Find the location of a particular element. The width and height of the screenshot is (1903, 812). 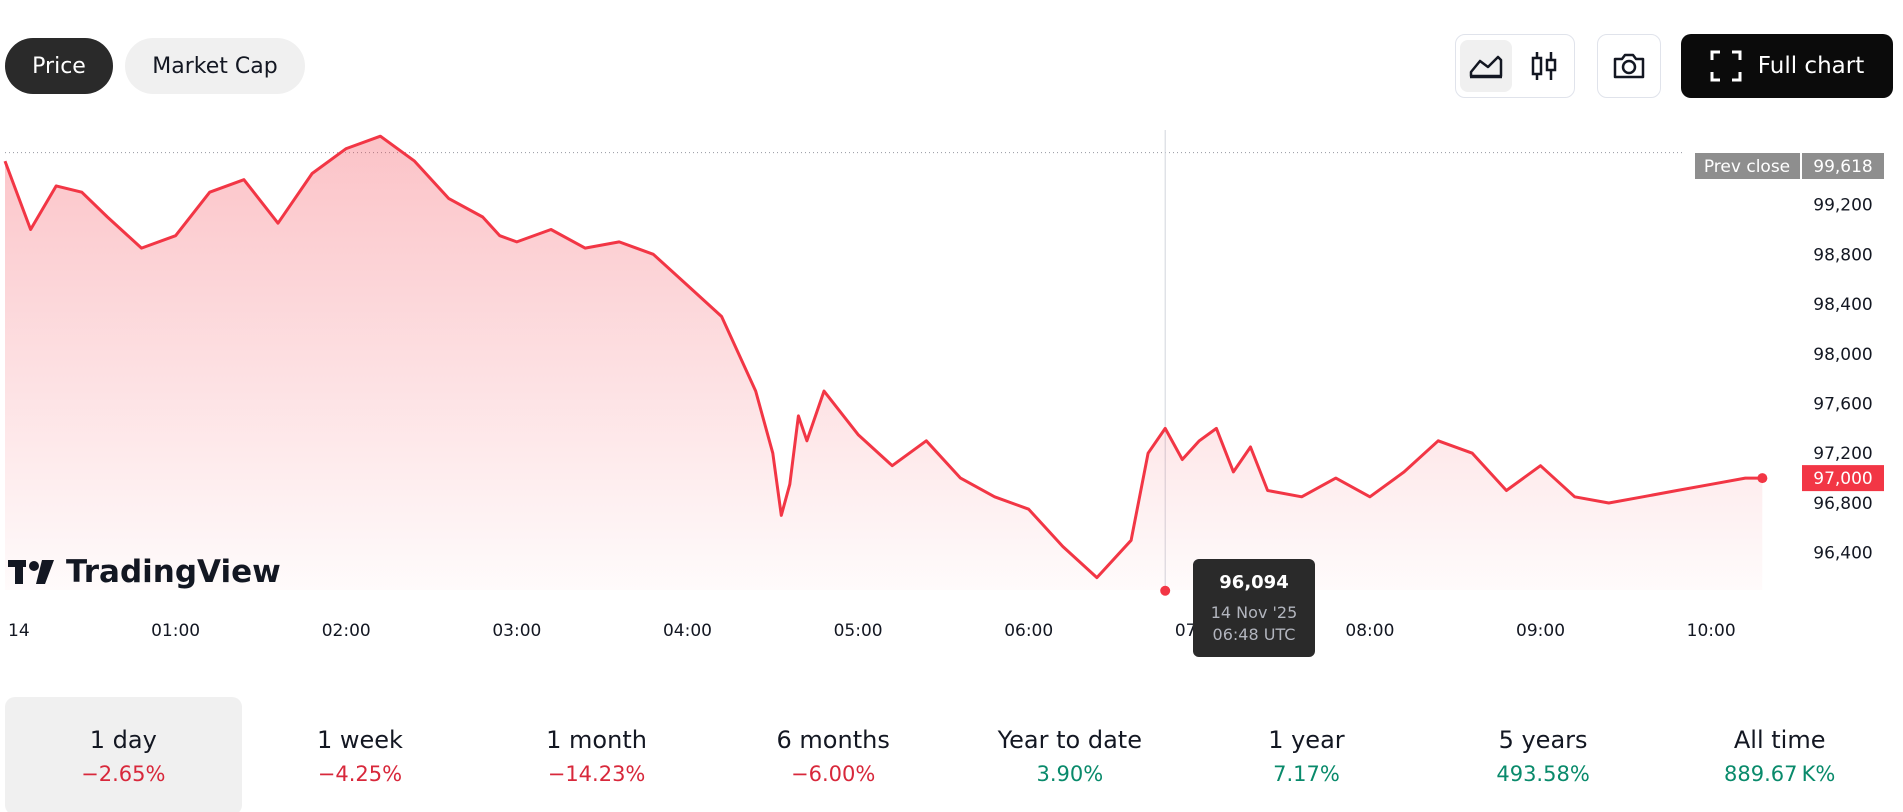

period-1-month: 1 month −14.23% is located at coordinates (596, 754).